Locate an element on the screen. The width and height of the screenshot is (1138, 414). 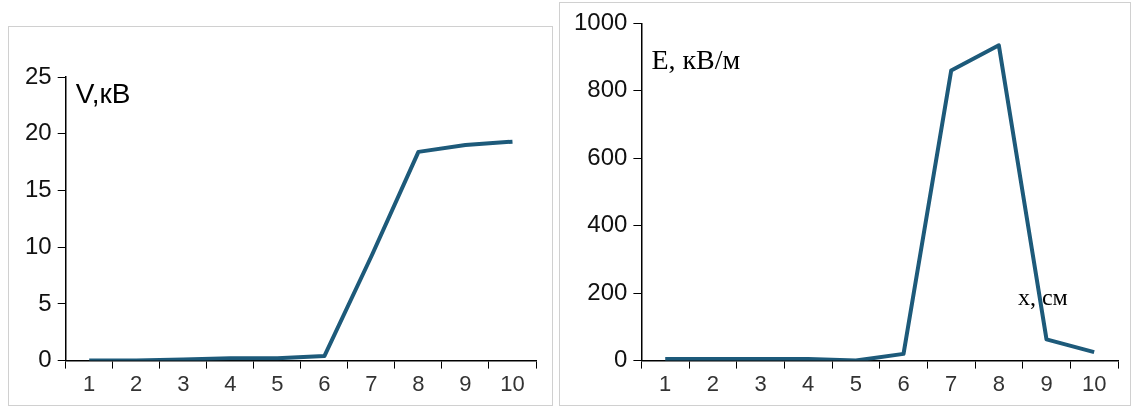
y-tick-label: 25 is located at coordinates (38, 75).